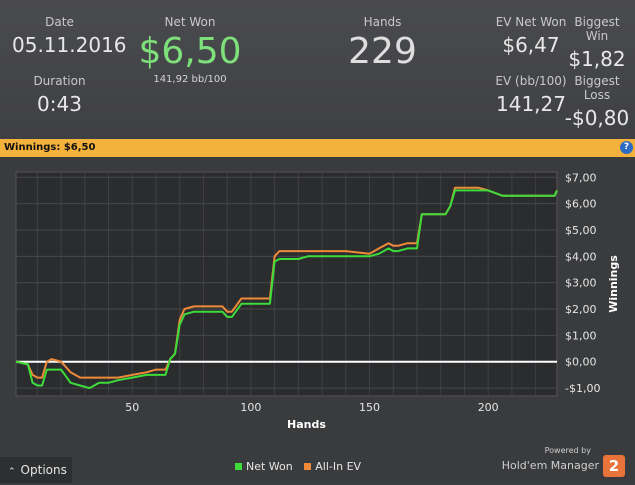 The height and width of the screenshot is (485, 635). Describe the element at coordinates (132, 407) in the screenshot. I see `x-tick-label: 50` at that location.